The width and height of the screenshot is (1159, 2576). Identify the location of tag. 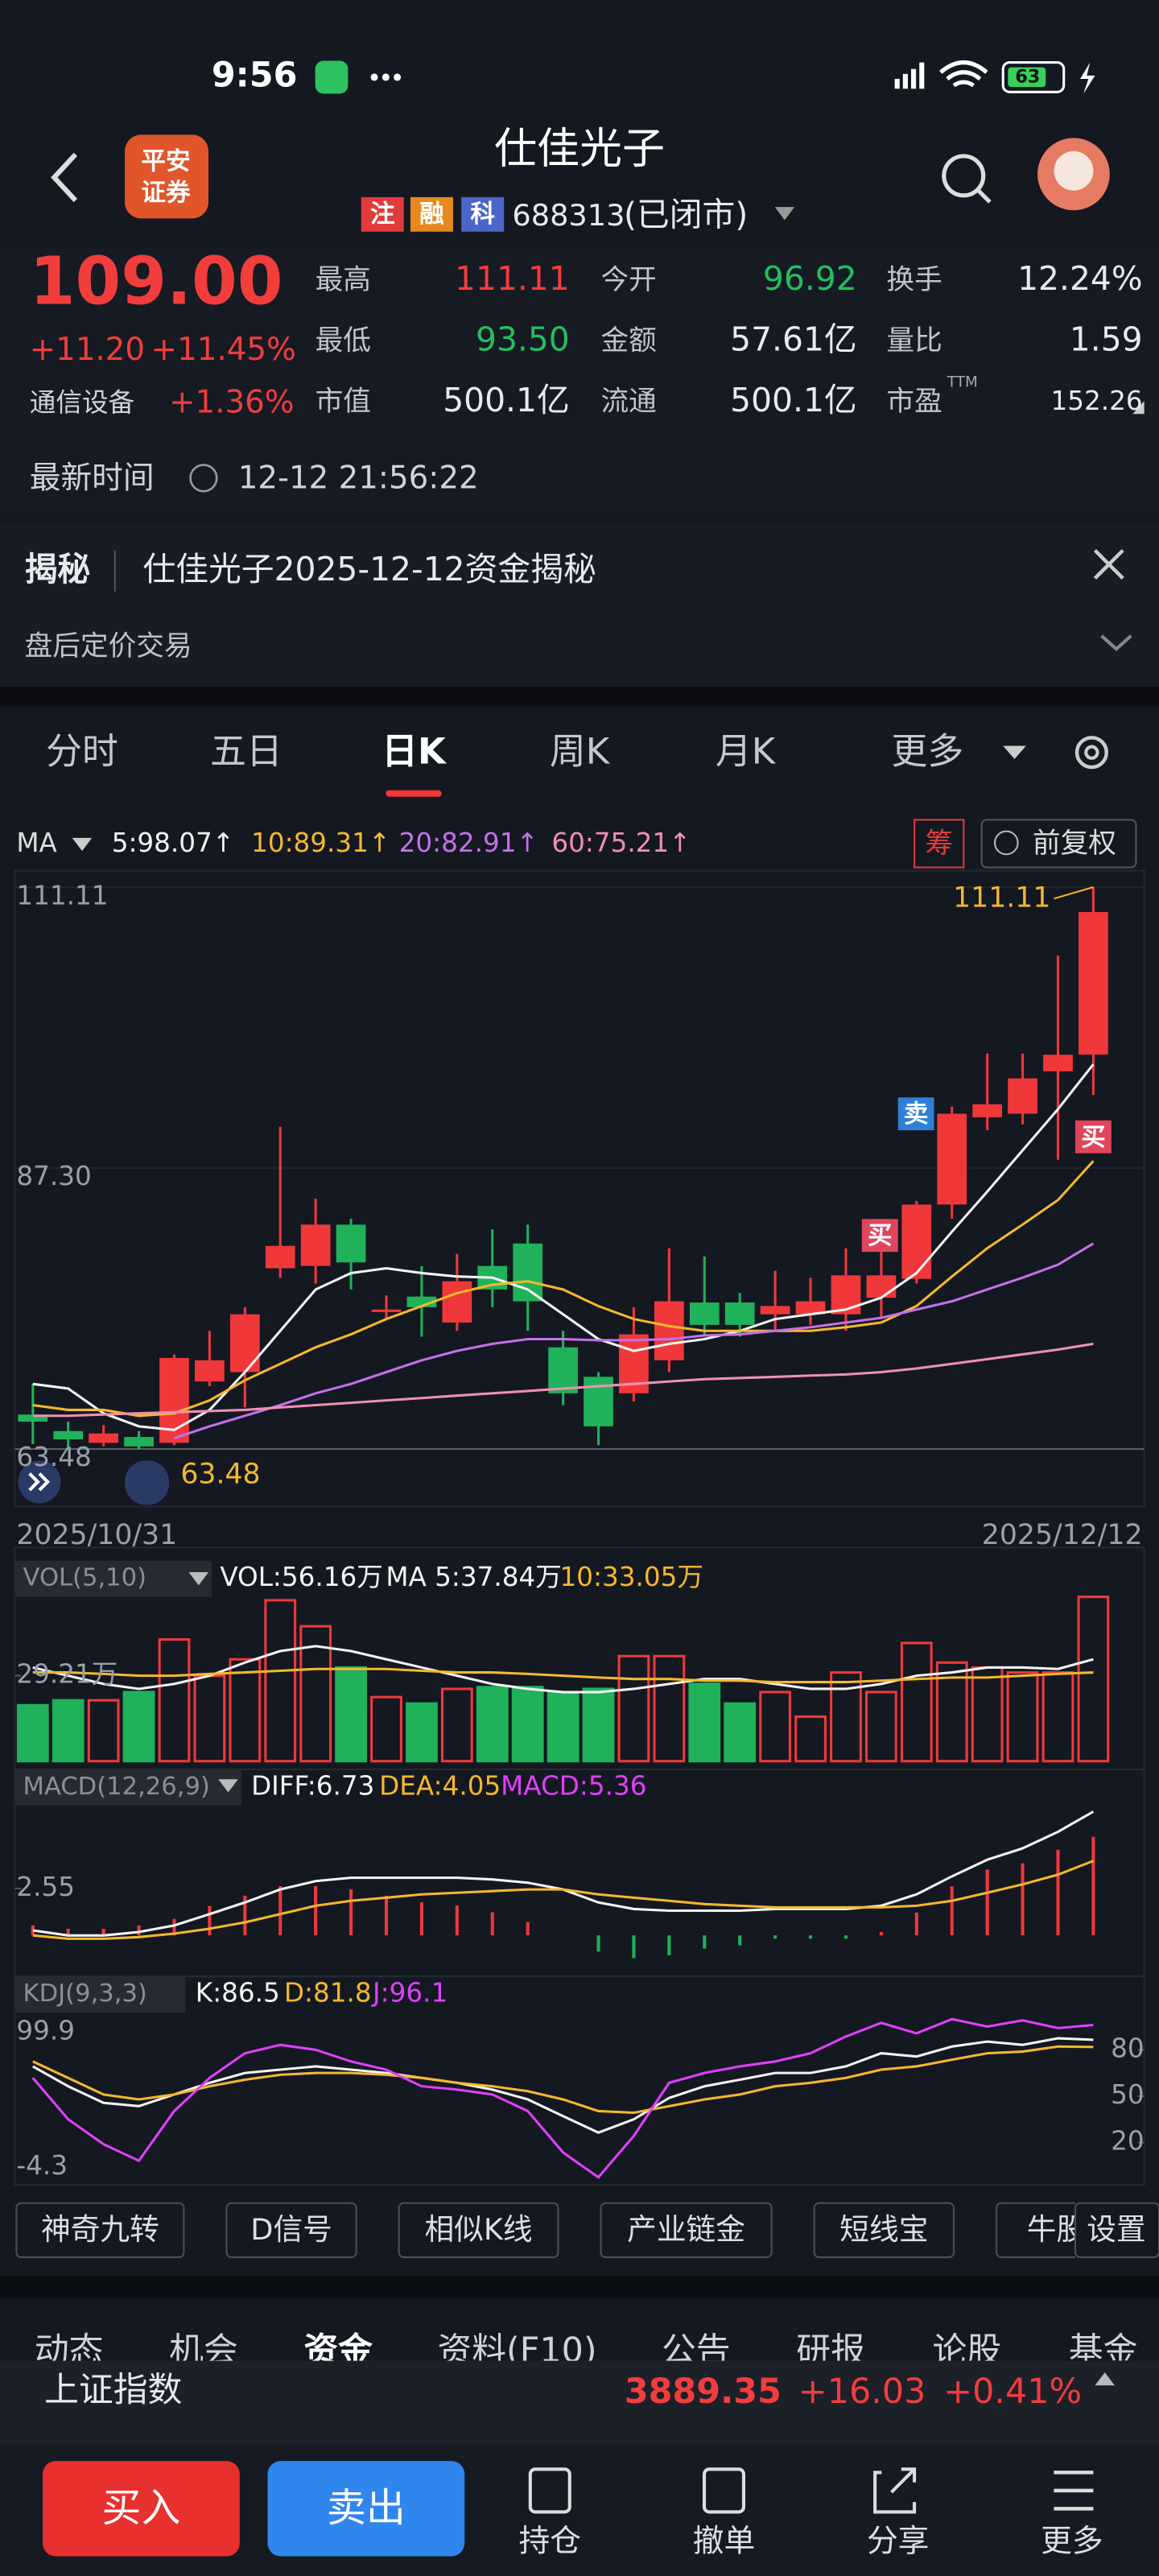
(431, 214).